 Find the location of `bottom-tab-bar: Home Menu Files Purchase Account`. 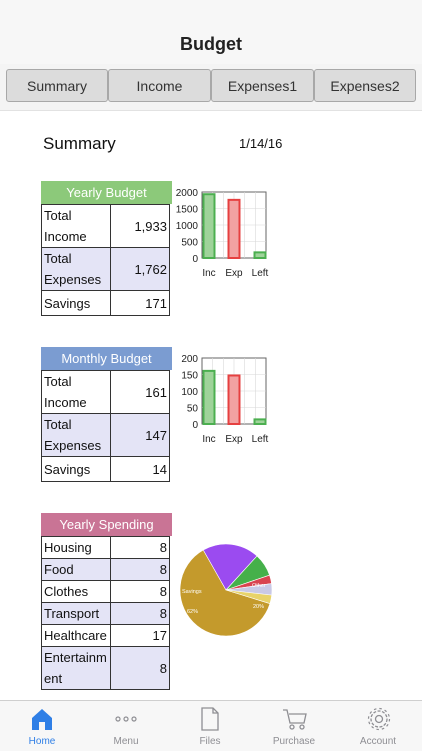

bottom-tab-bar: Home Menu Files Purchase Account is located at coordinates (211, 725).